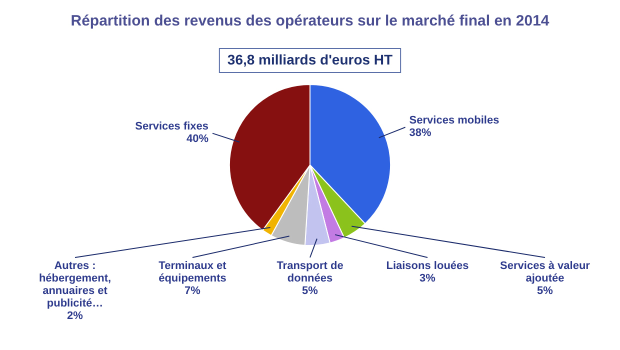 The image size is (620, 350). I want to click on slice-label: Services mobiles, so click(454, 120).